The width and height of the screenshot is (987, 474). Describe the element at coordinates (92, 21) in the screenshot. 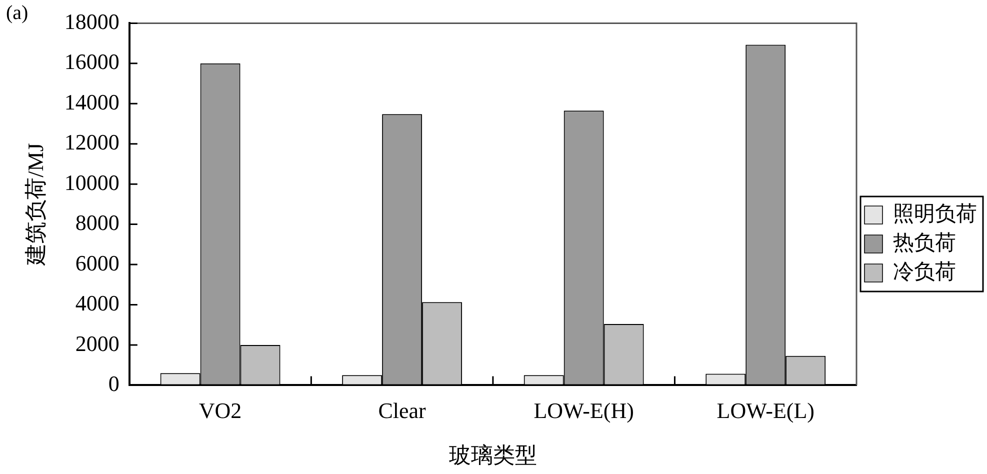

I see `y-tick-label: 18000` at that location.